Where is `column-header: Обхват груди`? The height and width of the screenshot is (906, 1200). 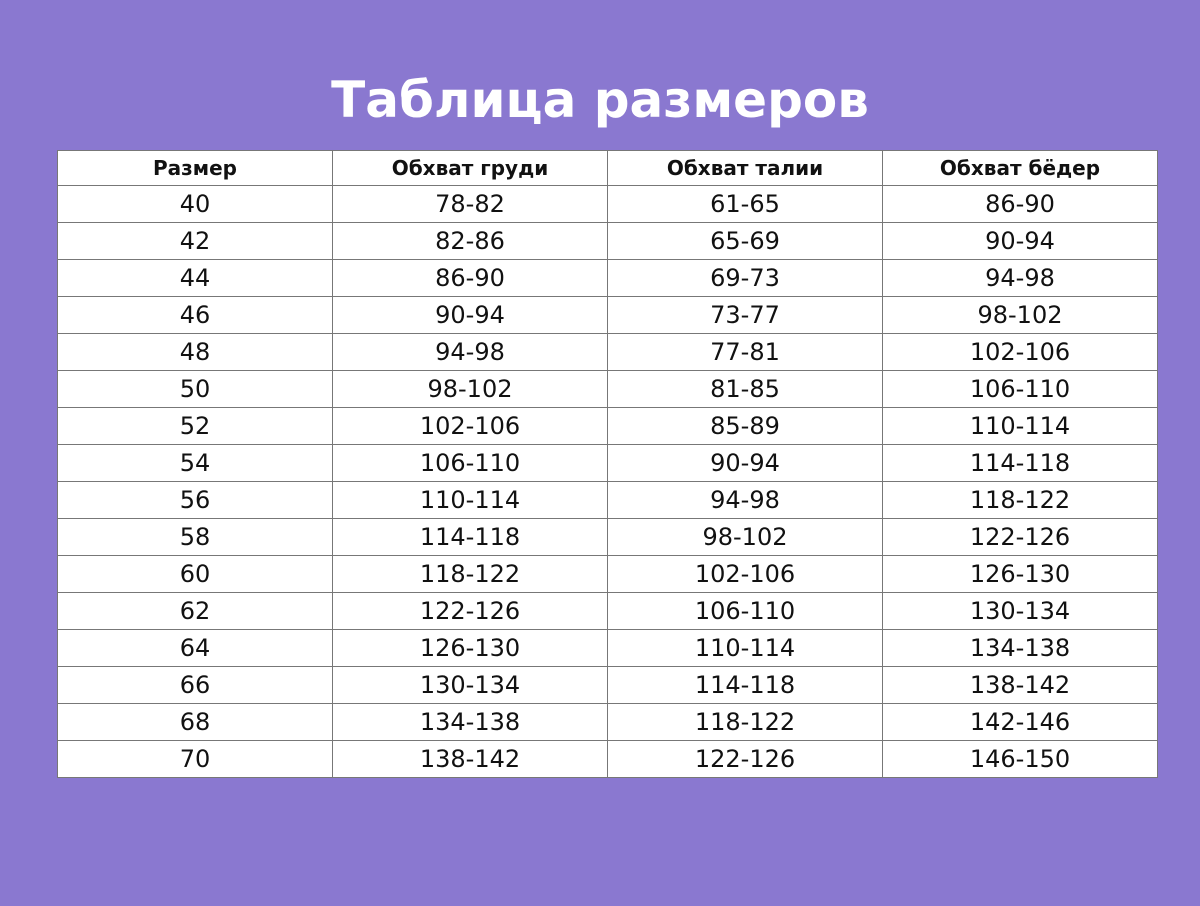 column-header: Обхват груди is located at coordinates (470, 168).